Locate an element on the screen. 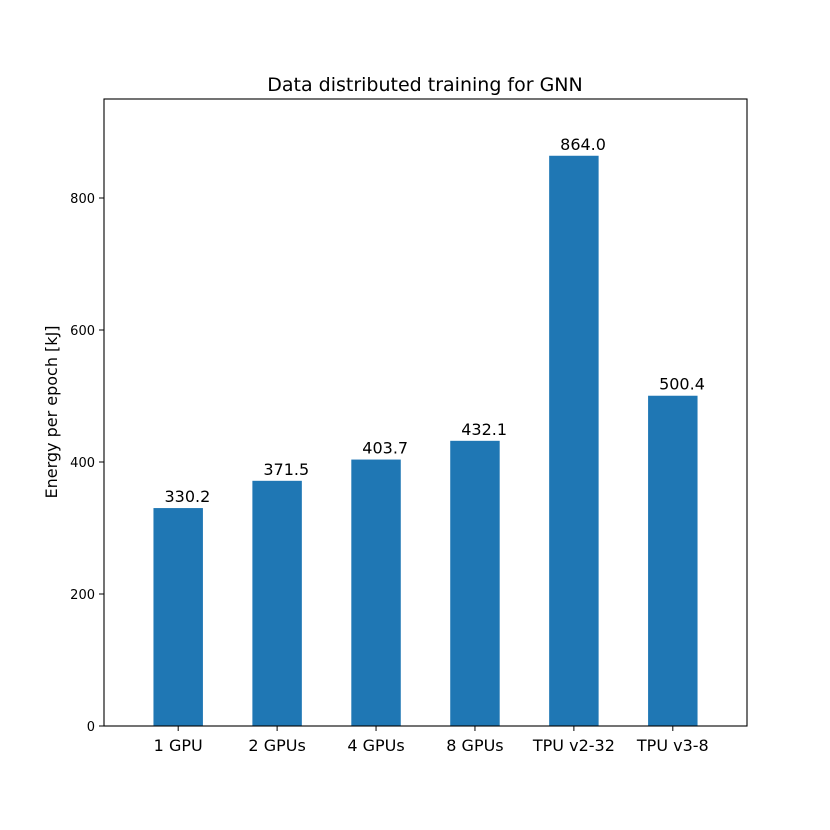  y-axis-label: Energy per epoch [kJ] is located at coordinates (51, 411).